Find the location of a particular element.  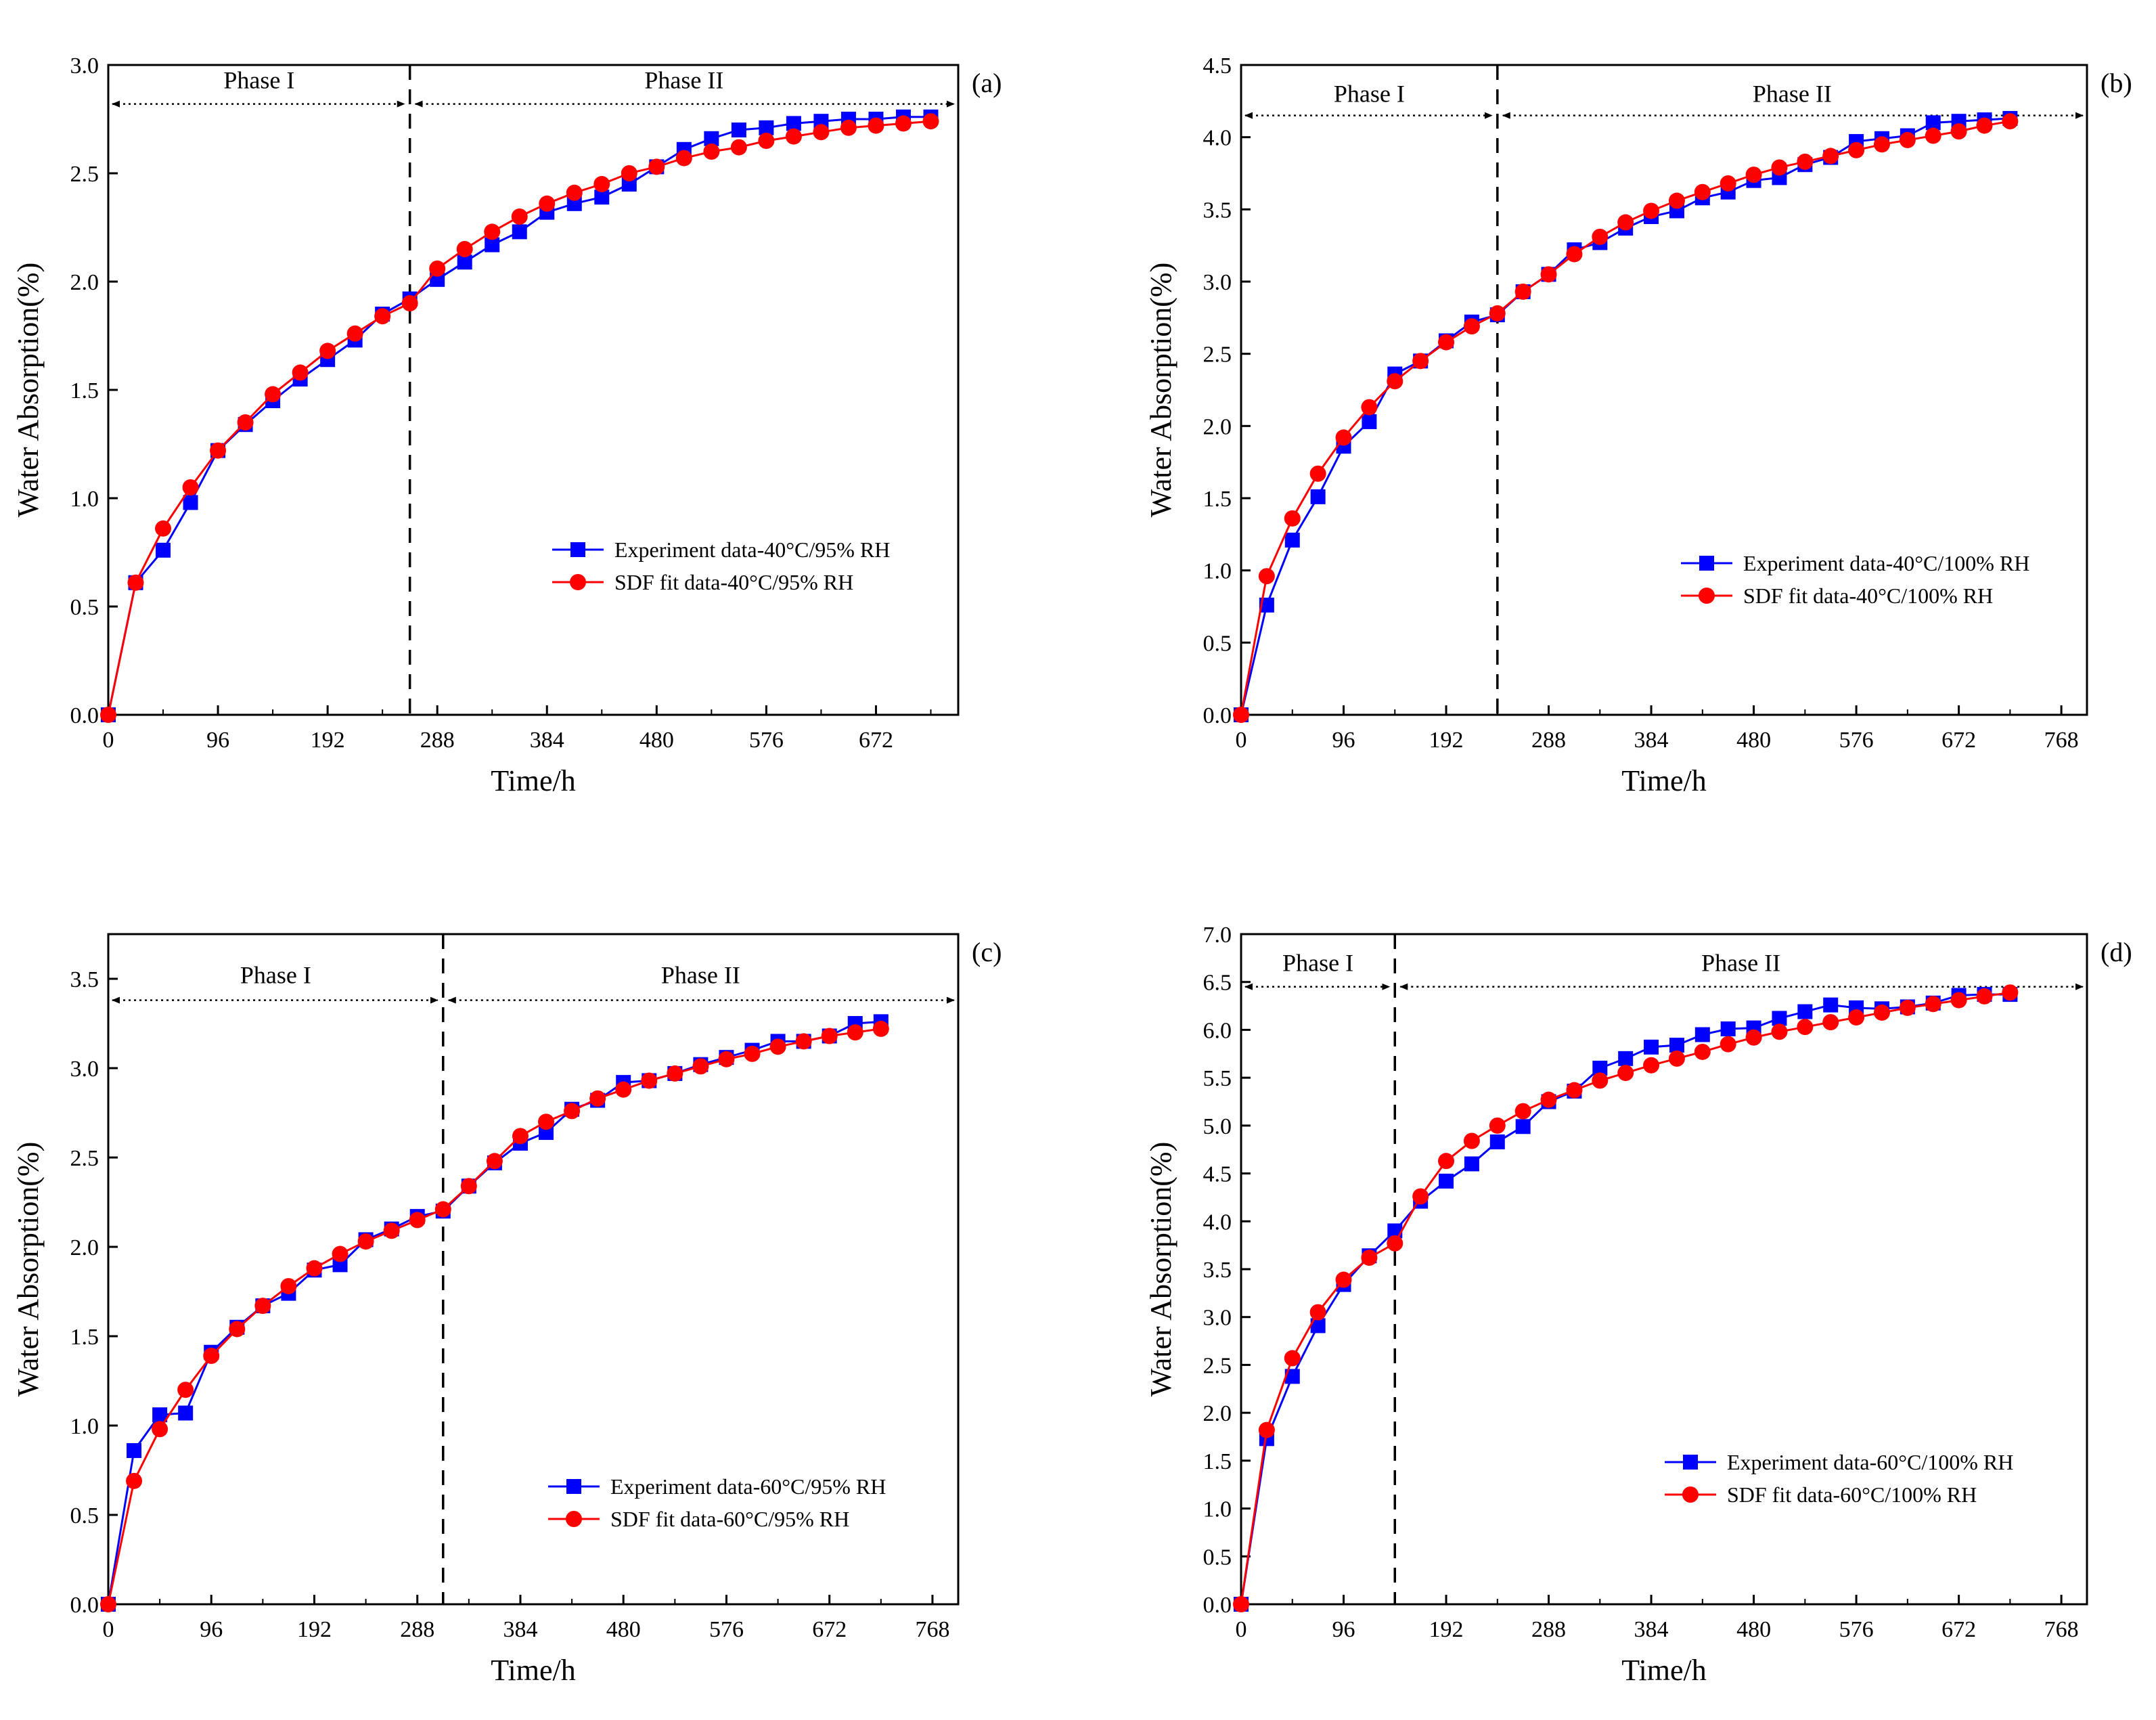

phase-2-label: Phase II is located at coordinates (1740, 962).